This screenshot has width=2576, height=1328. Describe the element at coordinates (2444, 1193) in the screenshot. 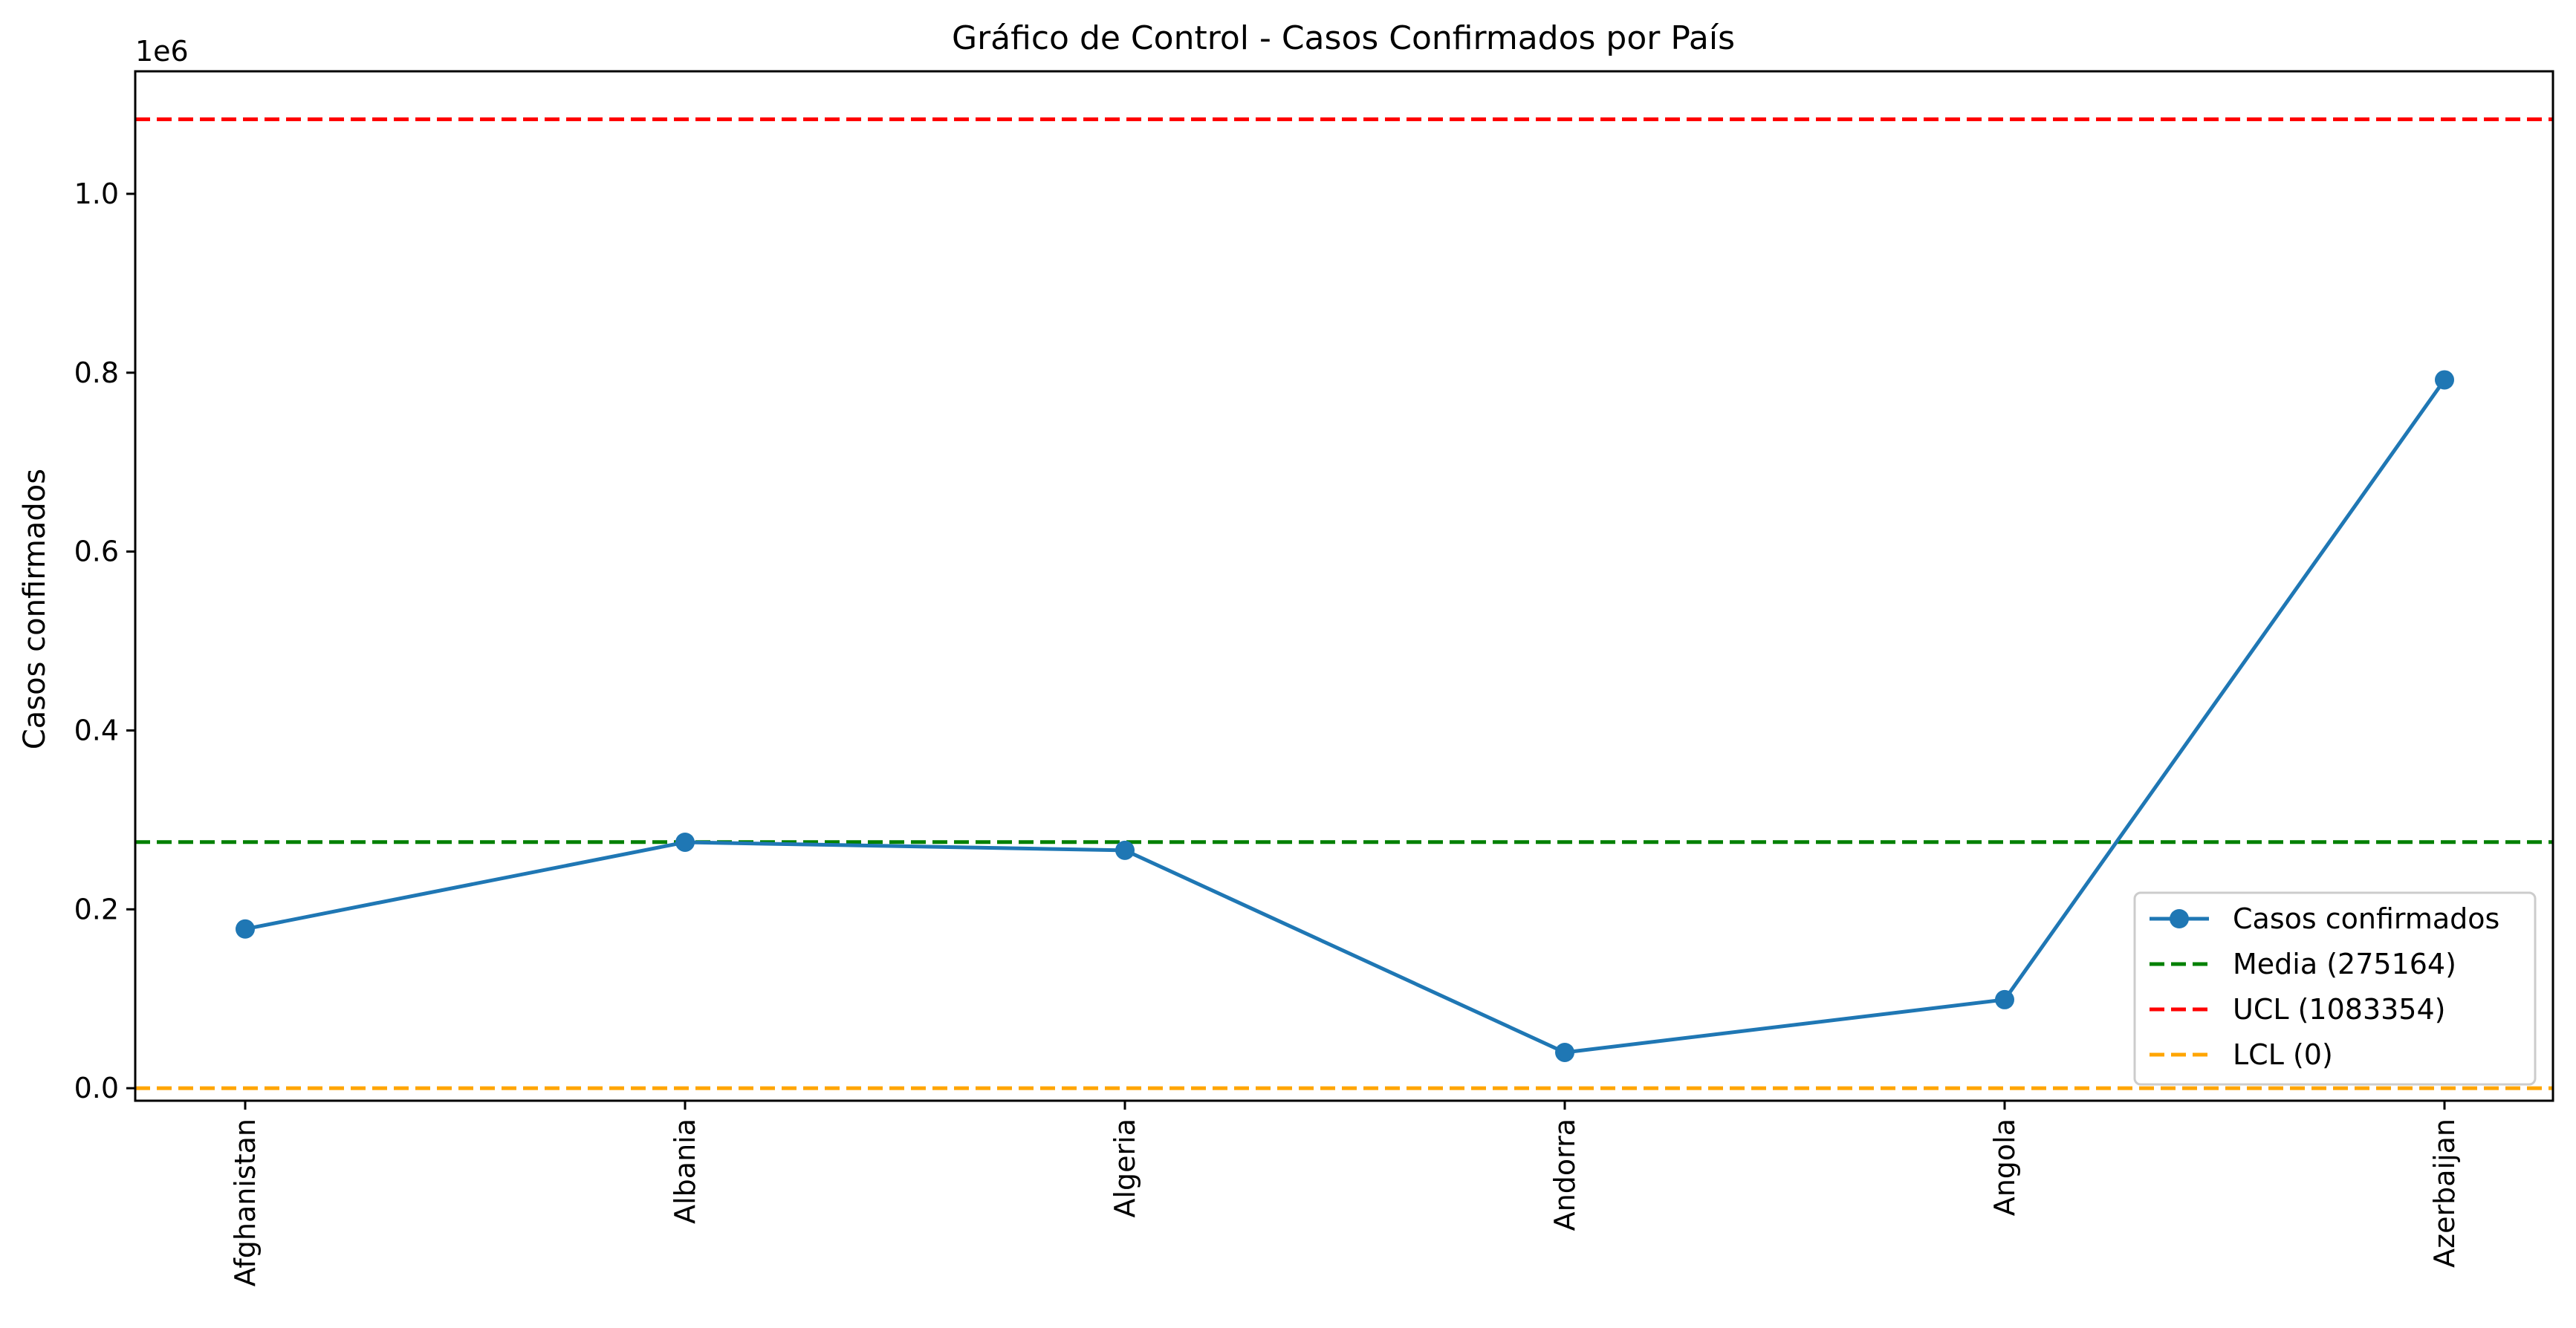

I see `x-tick-label: Azerbaijan` at that location.